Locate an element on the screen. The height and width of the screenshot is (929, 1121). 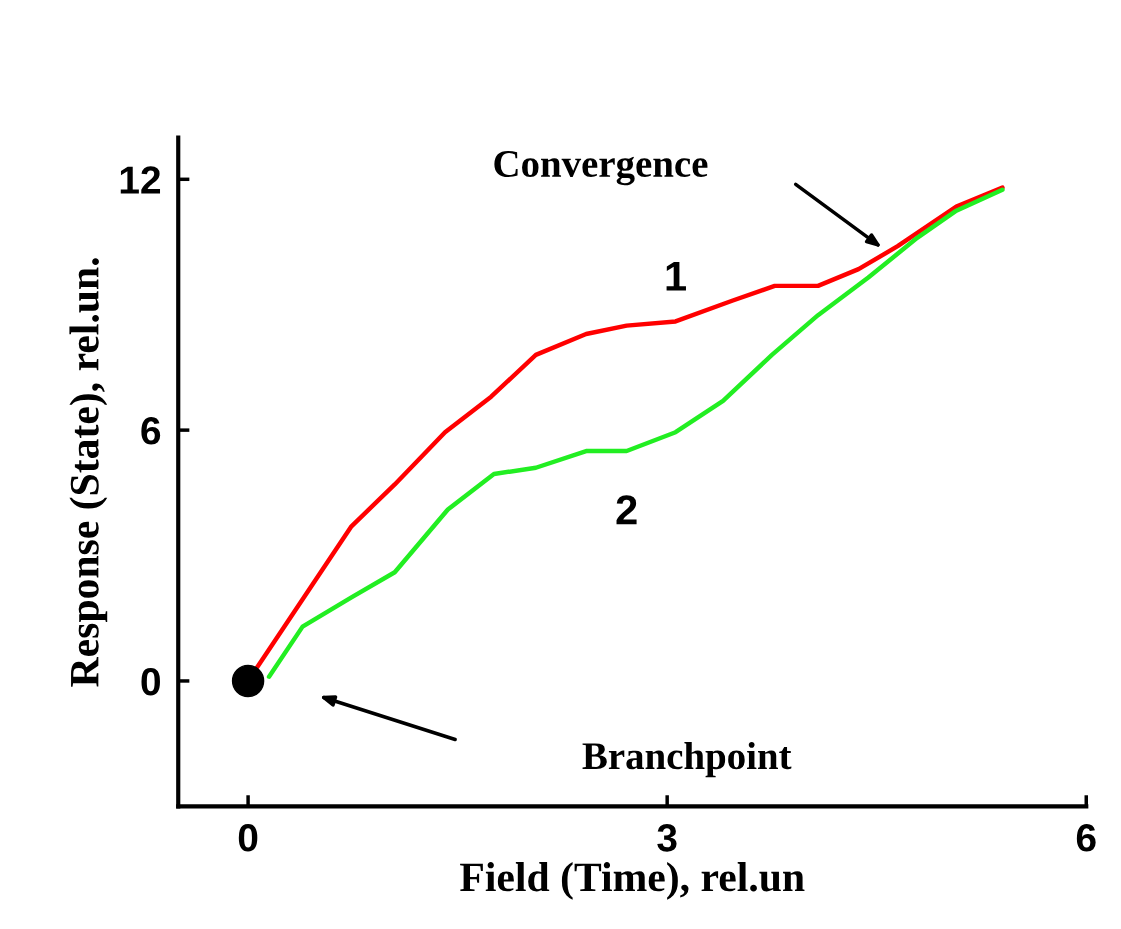
x-tick-label: 3 is located at coordinates (667, 838).